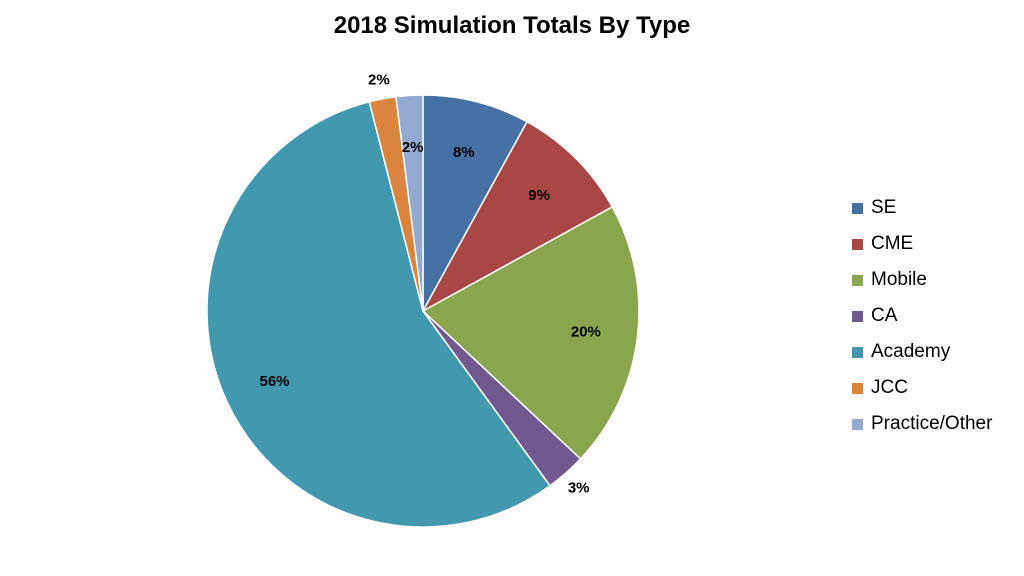 This screenshot has height=576, width=1024. What do you see at coordinates (512, 25) in the screenshot?
I see `chart-title: 2018 Simulation Totals By Type` at bounding box center [512, 25].